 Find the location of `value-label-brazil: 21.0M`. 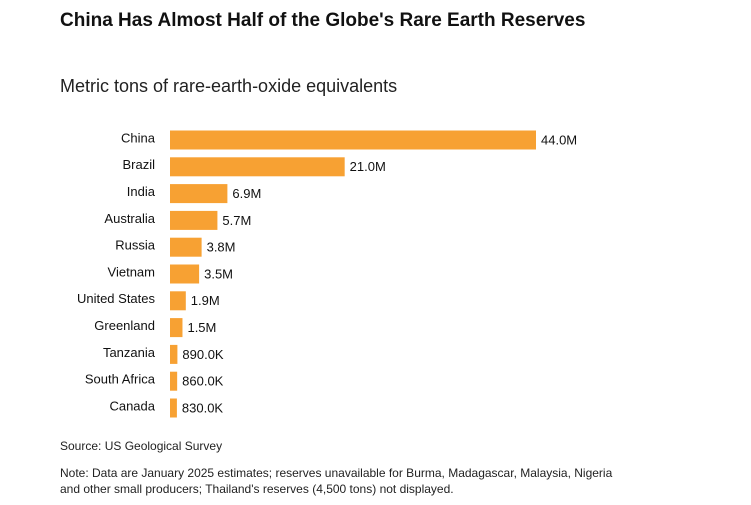

value-label-brazil: 21.0M is located at coordinates (368, 166).